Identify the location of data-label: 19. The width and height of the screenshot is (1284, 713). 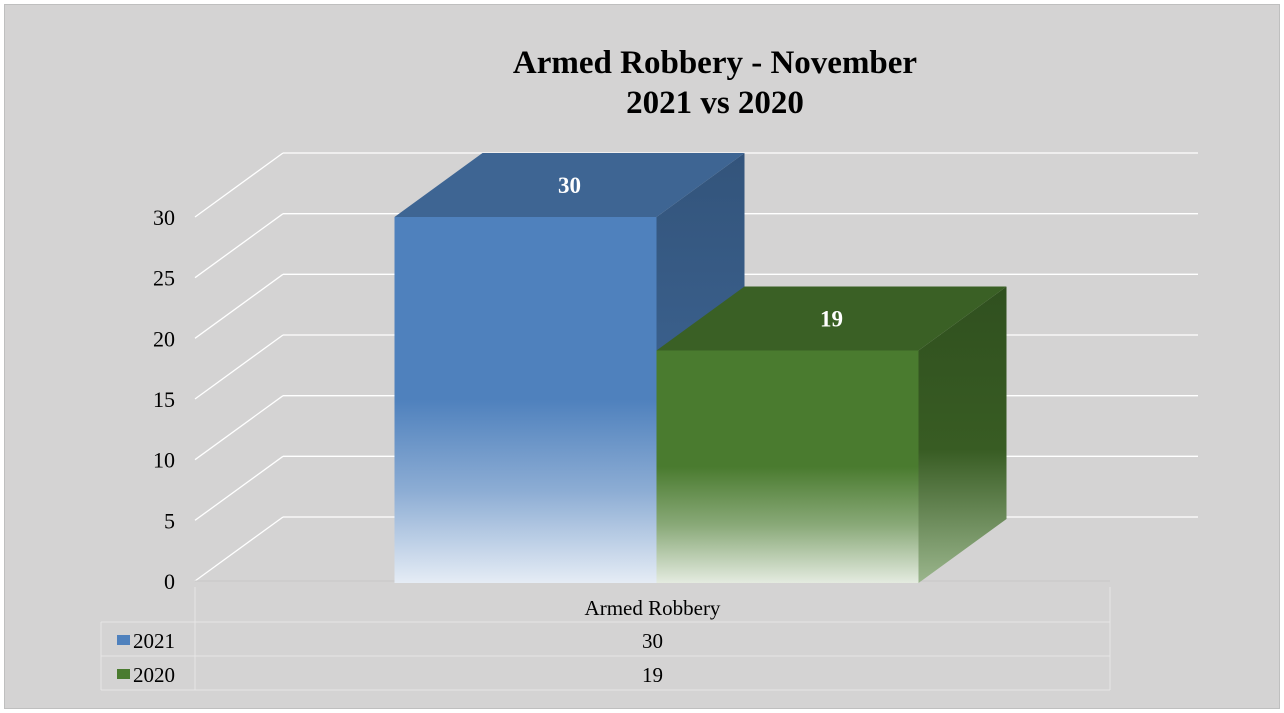
(831, 318).